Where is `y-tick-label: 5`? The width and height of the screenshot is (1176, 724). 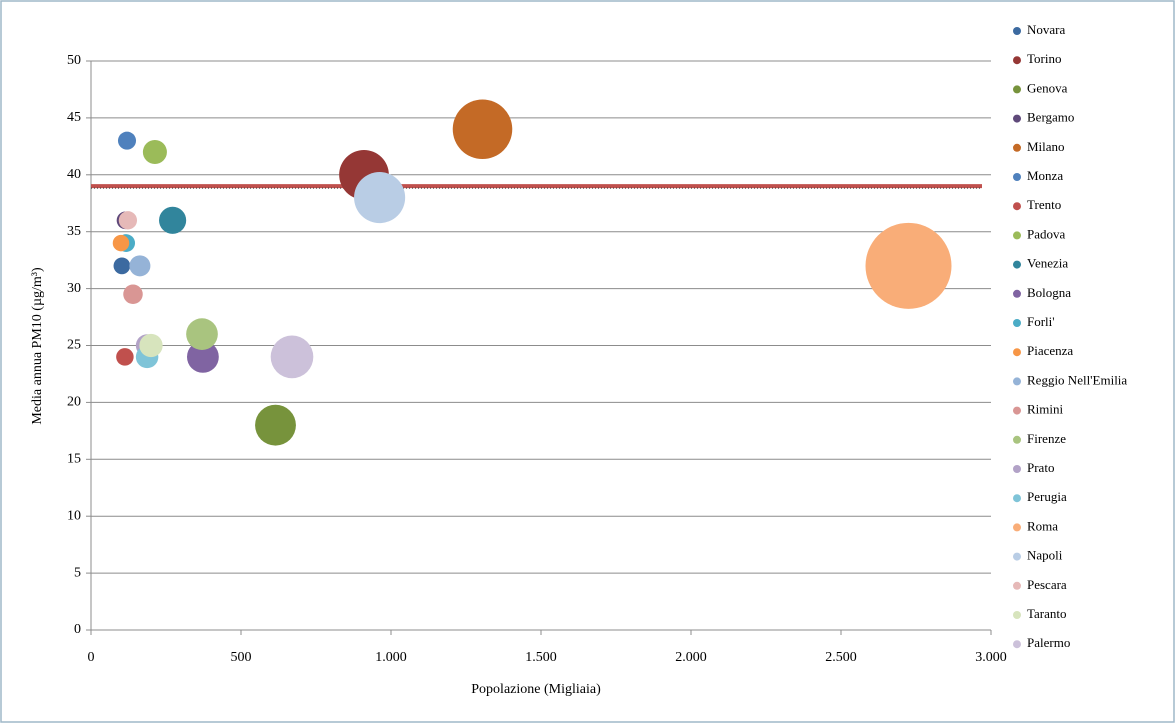
y-tick-label: 5 is located at coordinates (77, 572).